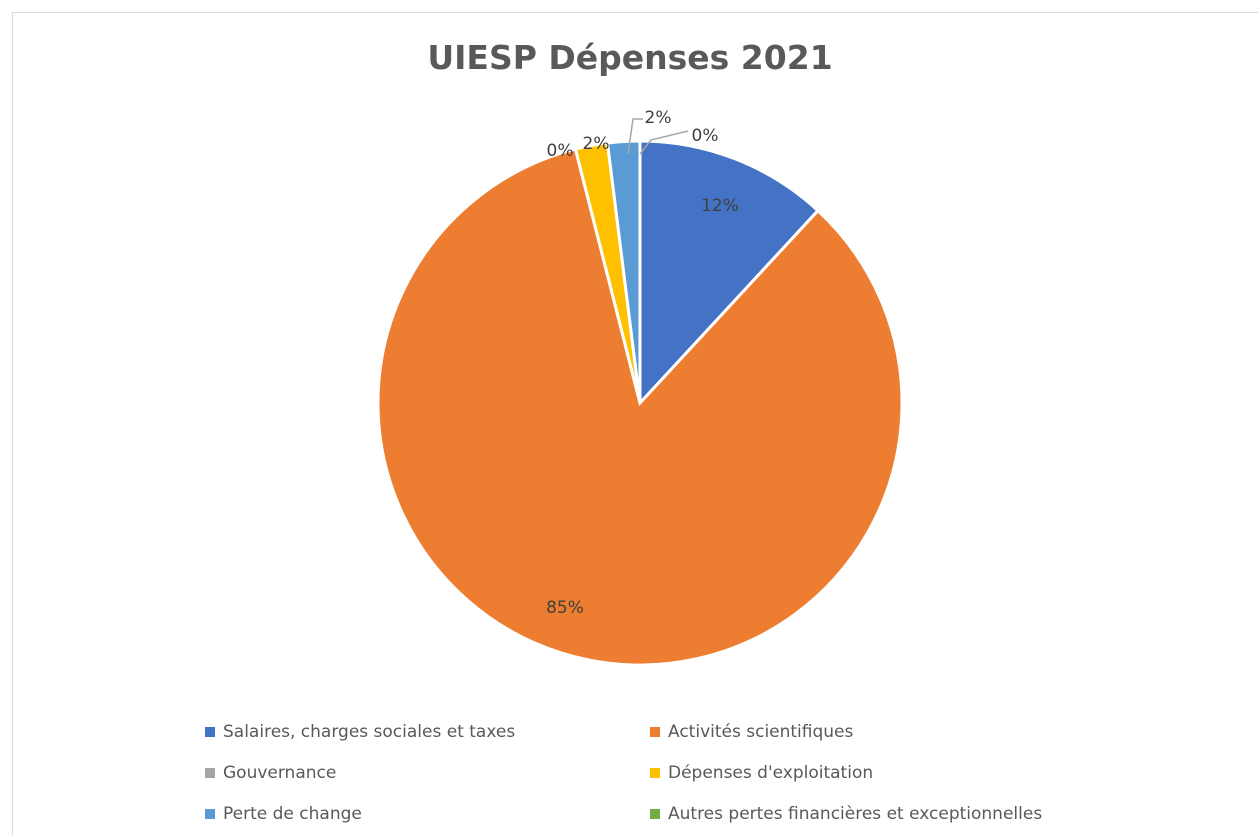 The image size is (1260, 837). What do you see at coordinates (630, 57) in the screenshot?
I see `chart-title: UIESP Dépenses 2021` at bounding box center [630, 57].